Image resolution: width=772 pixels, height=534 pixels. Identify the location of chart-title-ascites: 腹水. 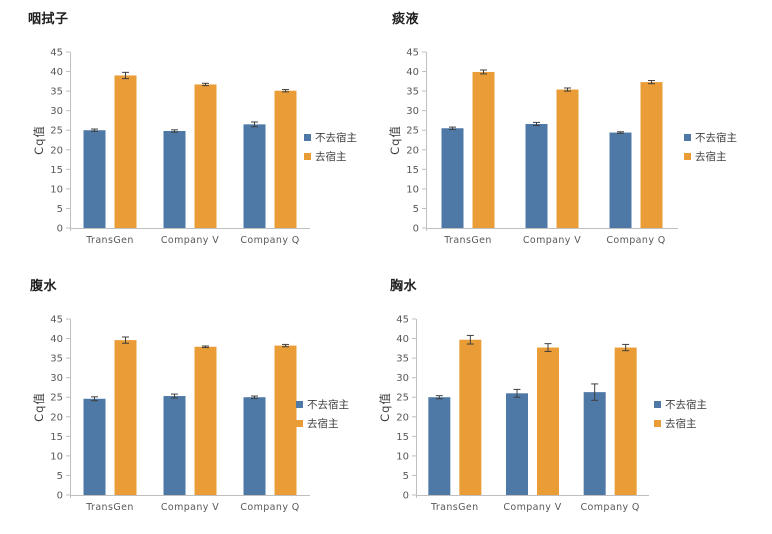
(44, 286).